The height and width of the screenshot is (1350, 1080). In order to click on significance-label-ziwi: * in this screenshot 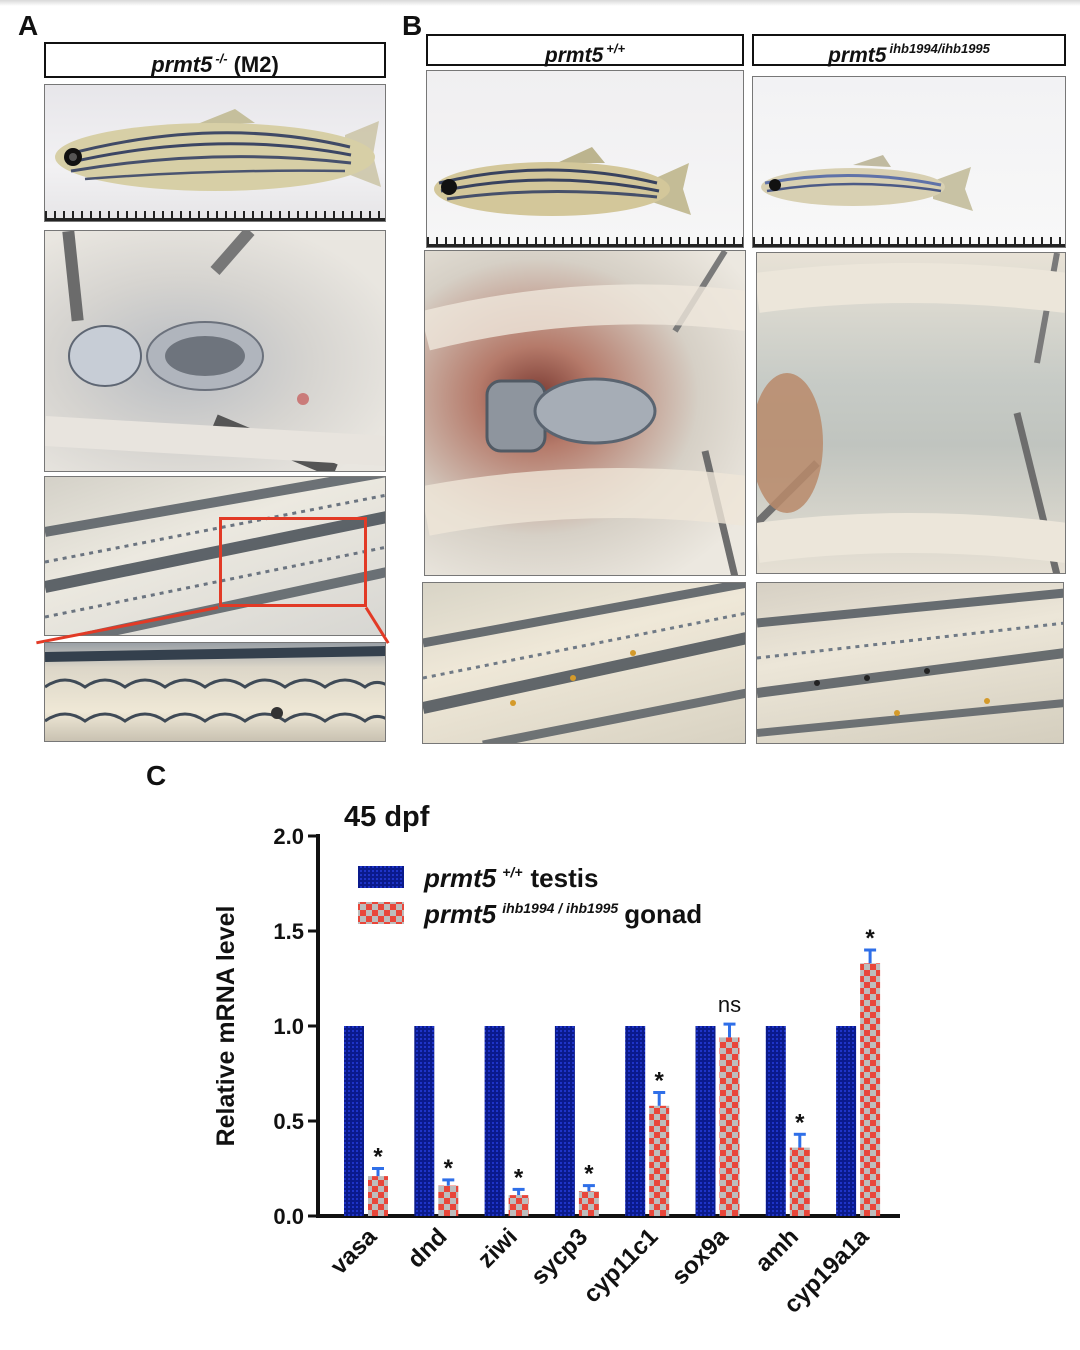, I will do `click(519, 1177)`.